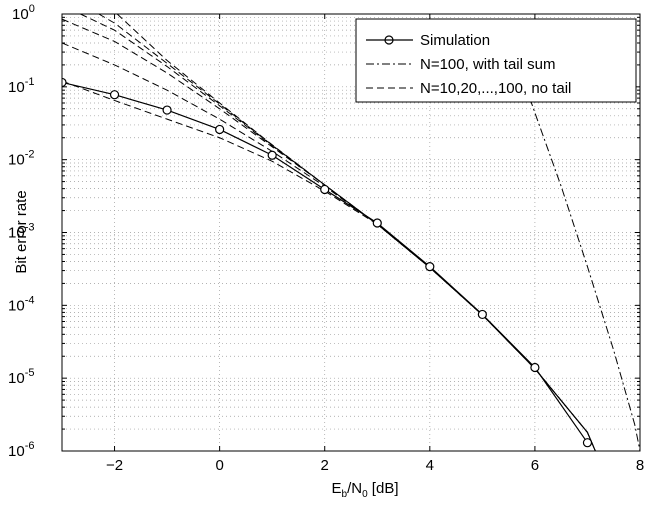 Image resolution: width=662 pixels, height=508 pixels. I want to click on legend-marker-simulation, so click(389, 40).